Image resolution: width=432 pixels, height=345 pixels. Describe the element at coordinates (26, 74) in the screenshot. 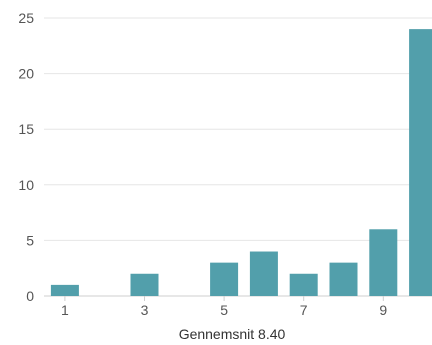

I see `y-tick-label: 20` at that location.